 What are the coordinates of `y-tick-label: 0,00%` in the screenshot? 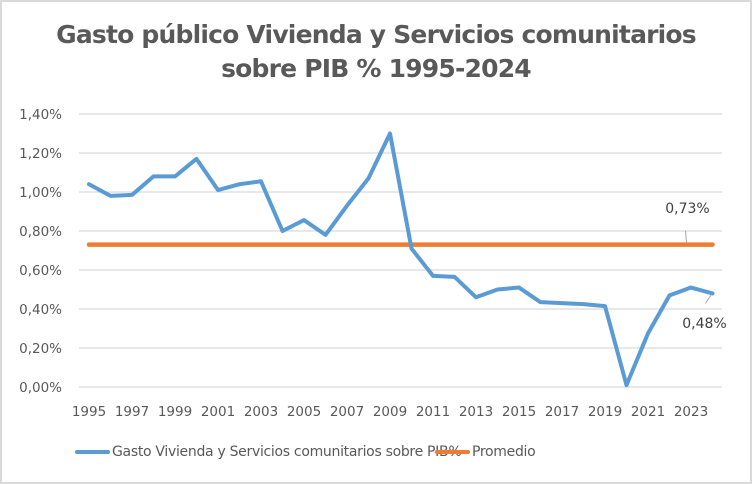 It's located at (40, 388).